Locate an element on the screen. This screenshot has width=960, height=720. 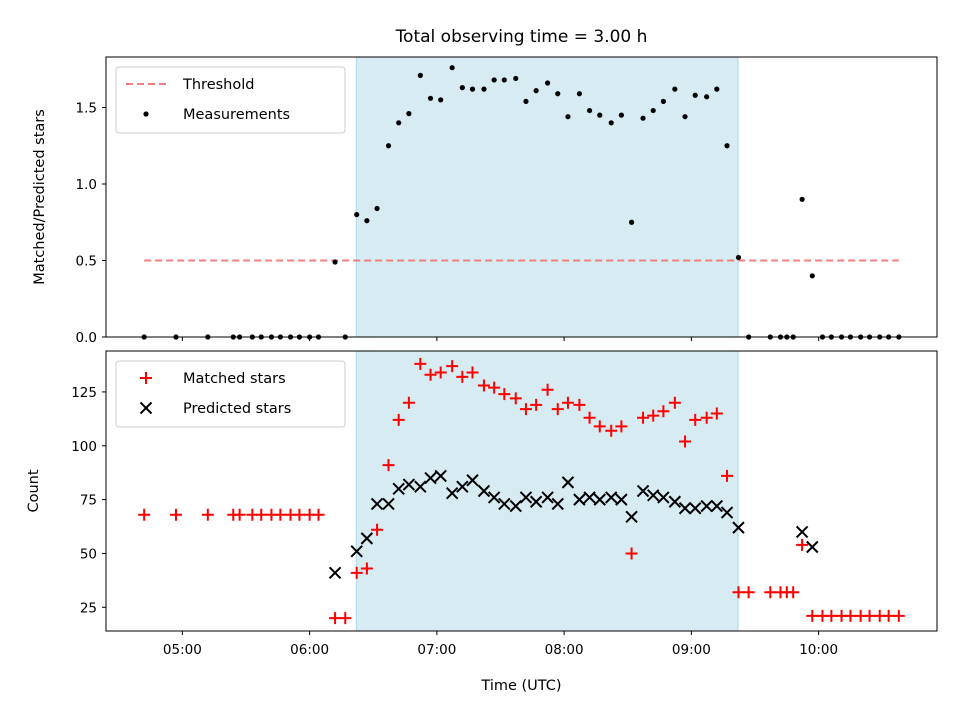
bottom-y-tick-label: 25 is located at coordinates (88, 608).